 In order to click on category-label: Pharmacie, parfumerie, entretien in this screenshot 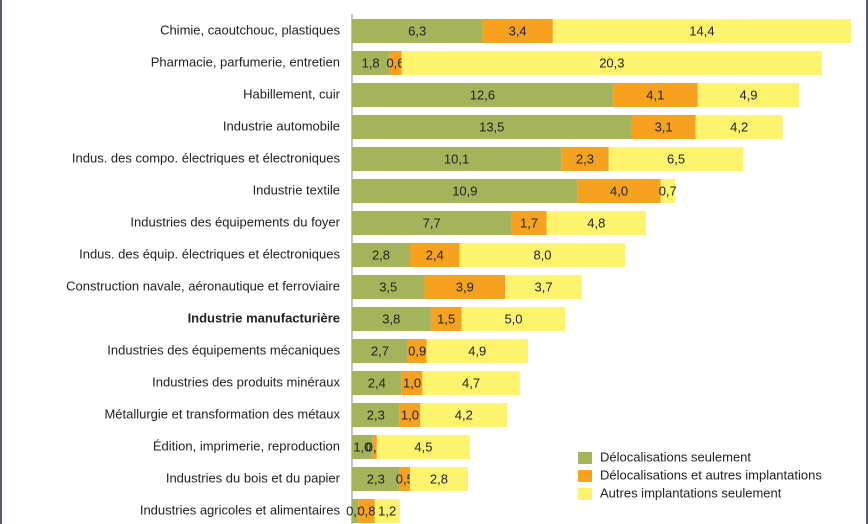, I will do `click(245, 61)`.